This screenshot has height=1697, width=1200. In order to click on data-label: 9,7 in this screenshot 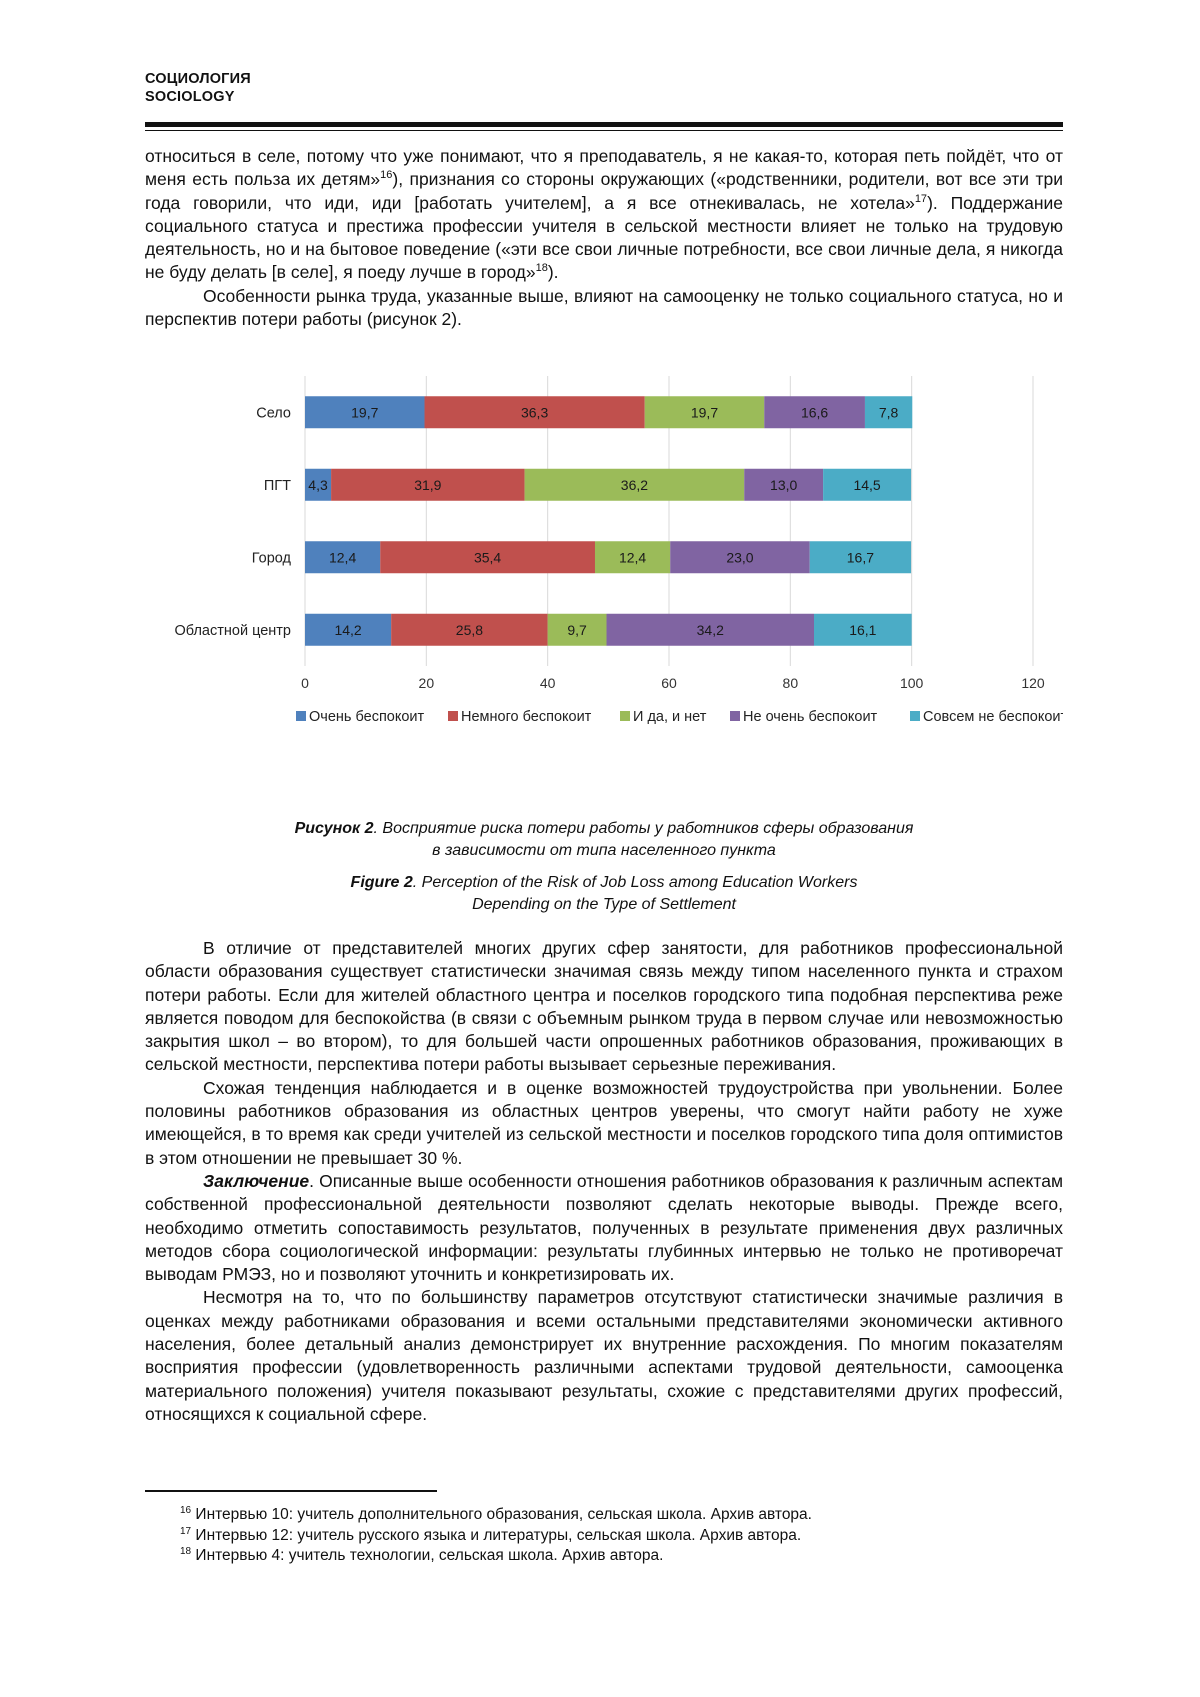, I will do `click(577, 630)`.